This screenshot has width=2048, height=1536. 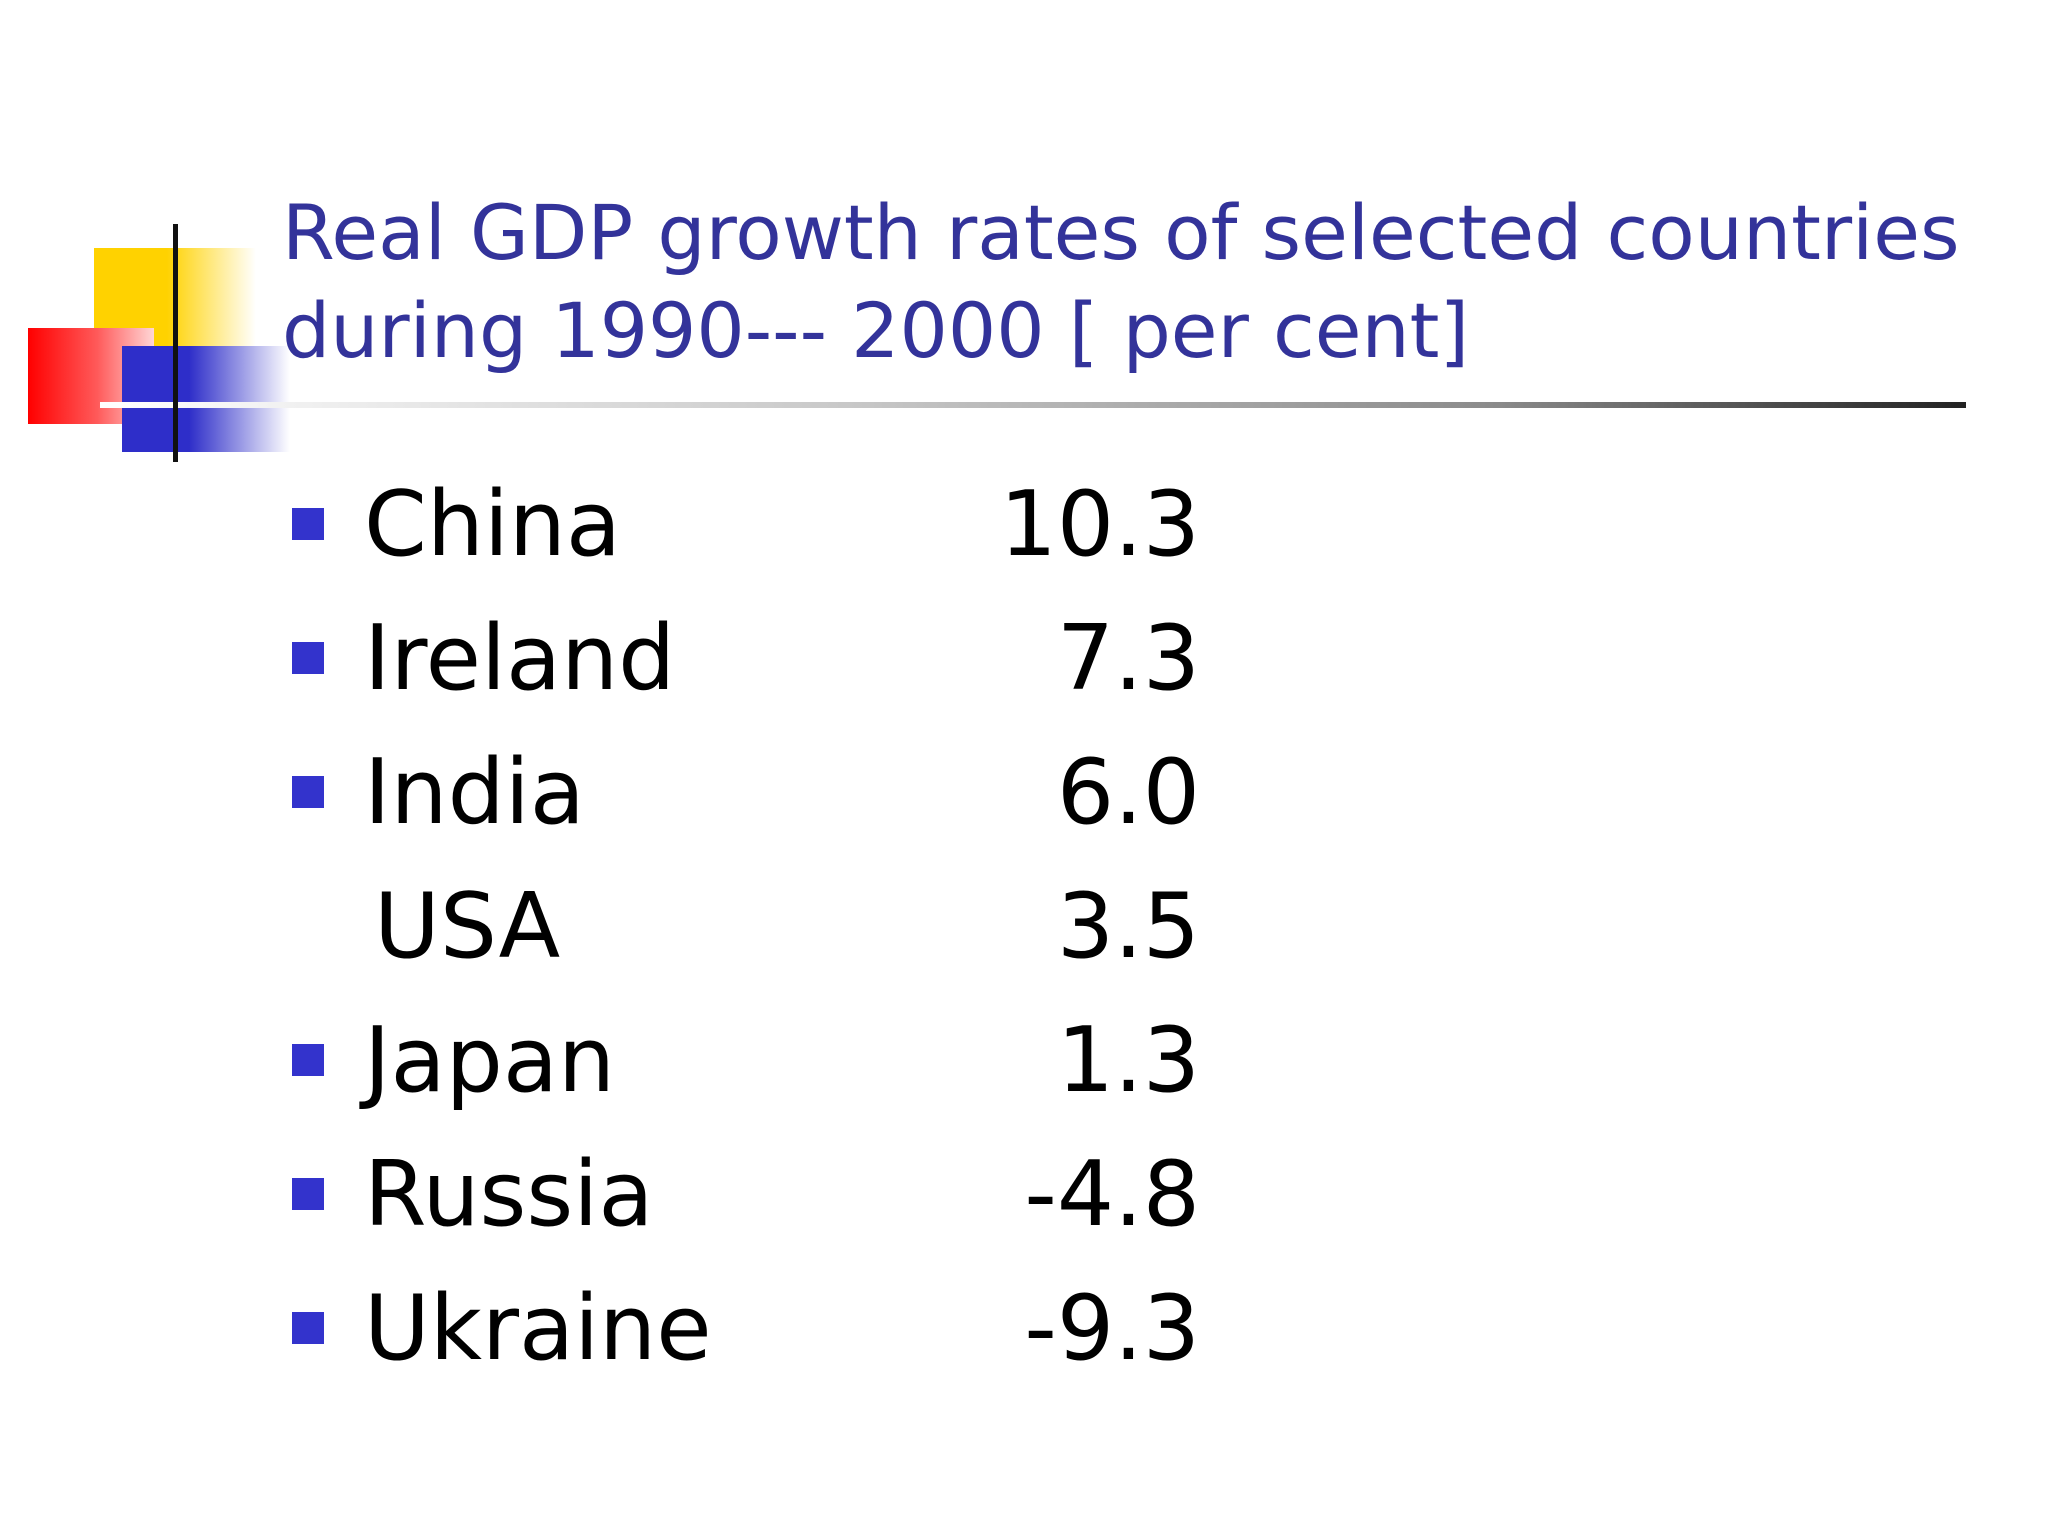 I want to click on list-item-russia: Russia -4.8, so click(x=600, y=1195).